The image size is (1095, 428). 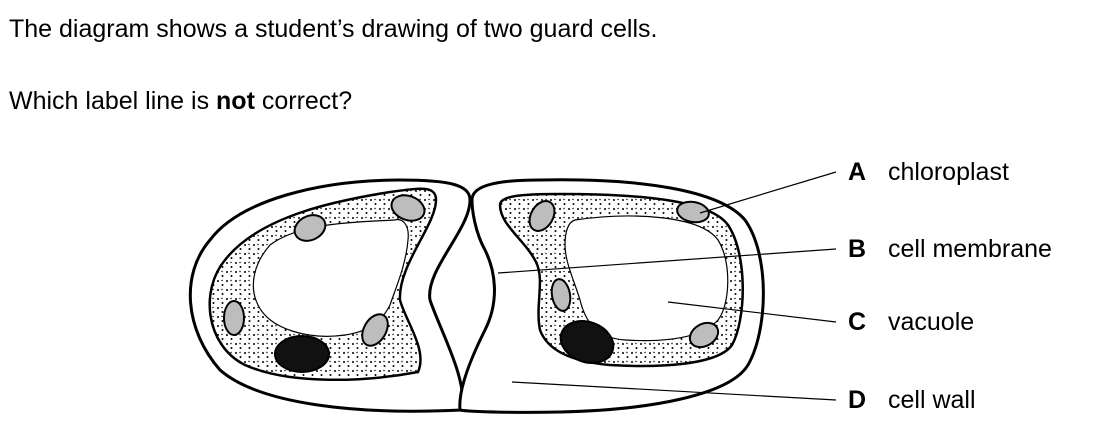 What do you see at coordinates (674, 391) in the screenshot?
I see `label-line-d` at bounding box center [674, 391].